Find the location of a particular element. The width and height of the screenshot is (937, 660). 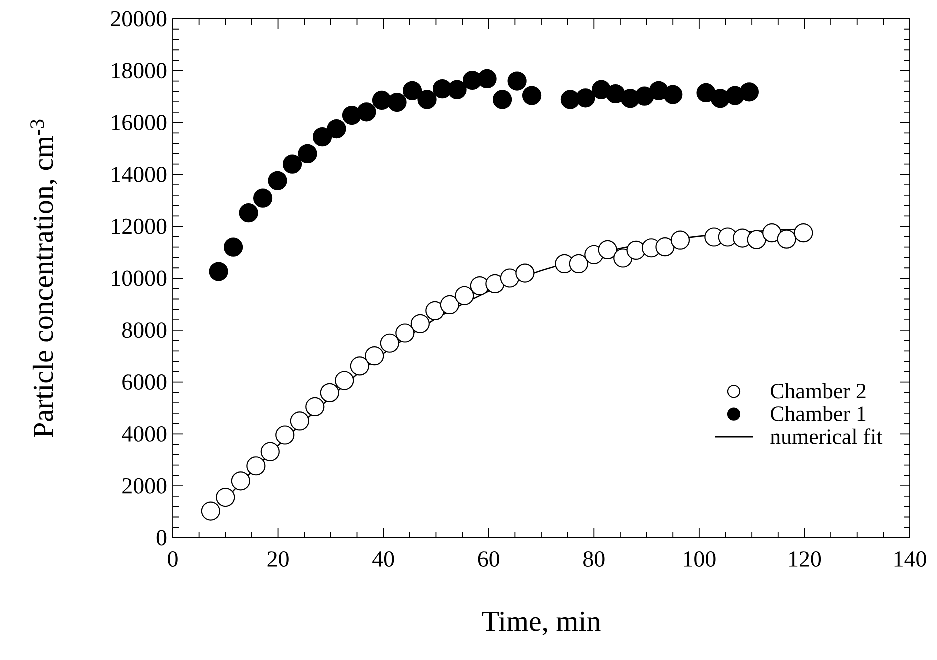

y-tick-label: 10000 is located at coordinates (139, 278).